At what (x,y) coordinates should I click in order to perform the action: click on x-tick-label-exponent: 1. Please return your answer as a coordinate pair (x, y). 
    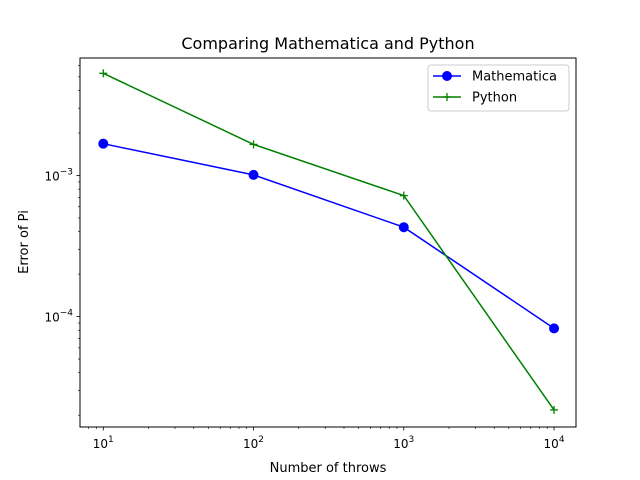
    Looking at the image, I should click on (111, 440).